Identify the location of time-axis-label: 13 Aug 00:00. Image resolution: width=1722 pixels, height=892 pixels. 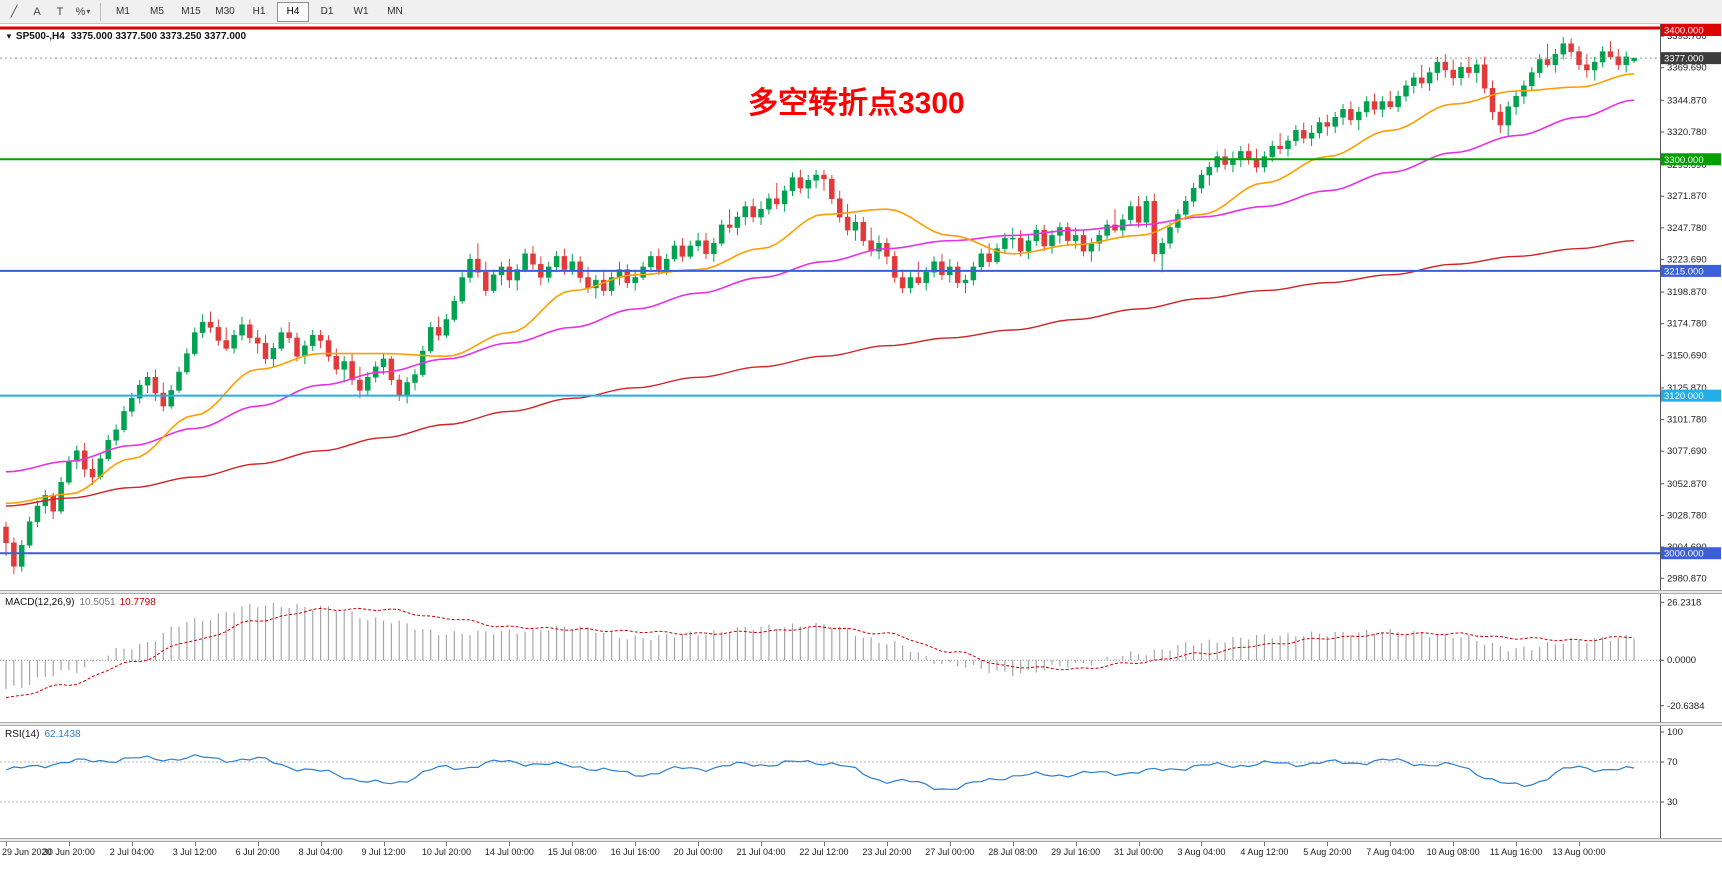
(1579, 852).